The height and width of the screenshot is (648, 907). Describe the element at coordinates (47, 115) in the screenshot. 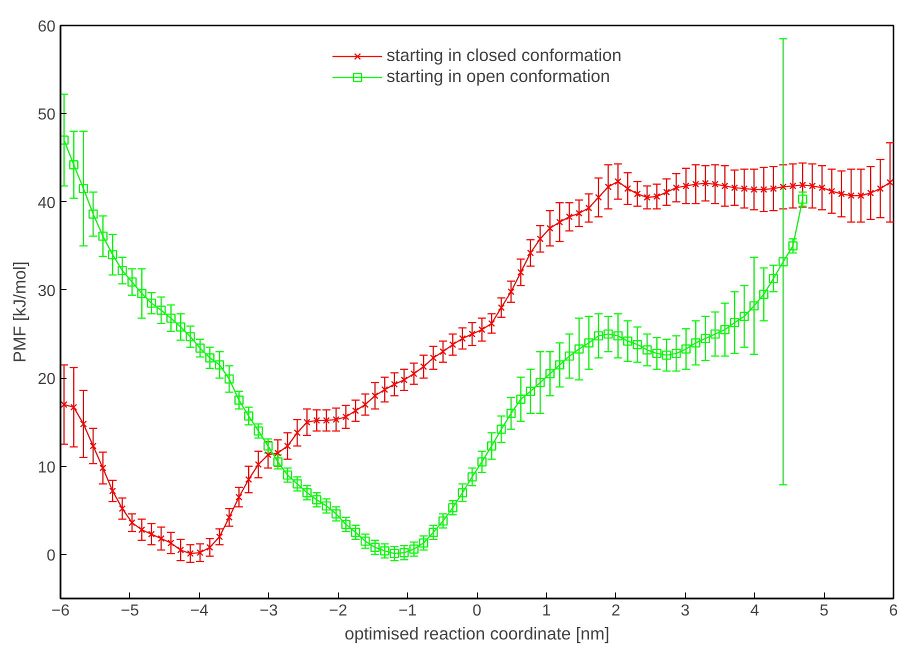

I see `y-tick-label: 50` at that location.